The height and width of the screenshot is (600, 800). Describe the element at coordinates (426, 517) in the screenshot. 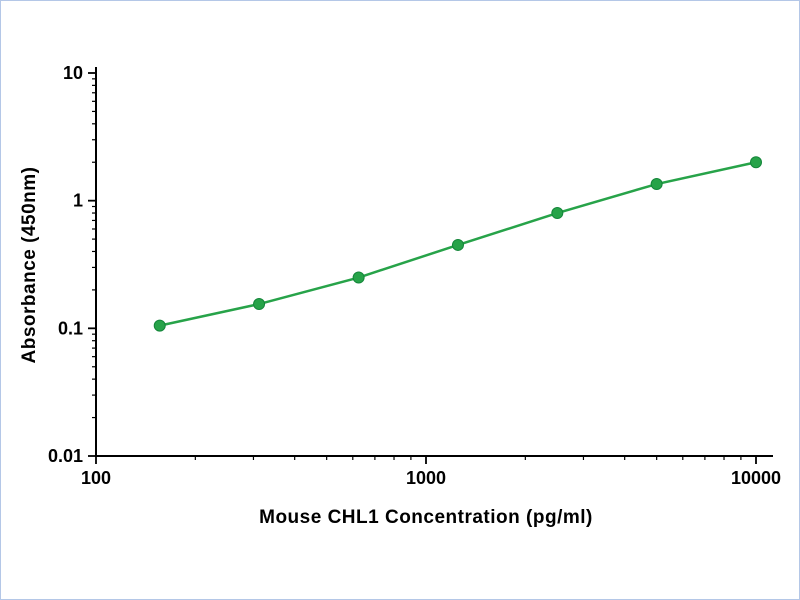

I see `x-axis-label: Mouse CHL1 Concentration (pg/ml)` at that location.